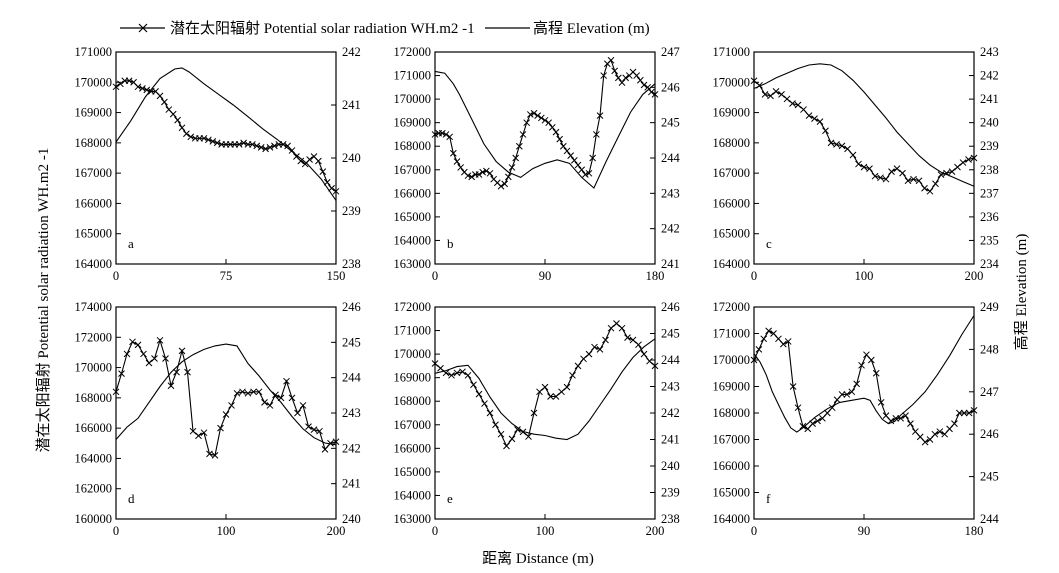 This screenshot has width=1059, height=573. Describe the element at coordinates (545, 276) in the screenshot. I see `x-tick-label-b-1: 90` at that location.